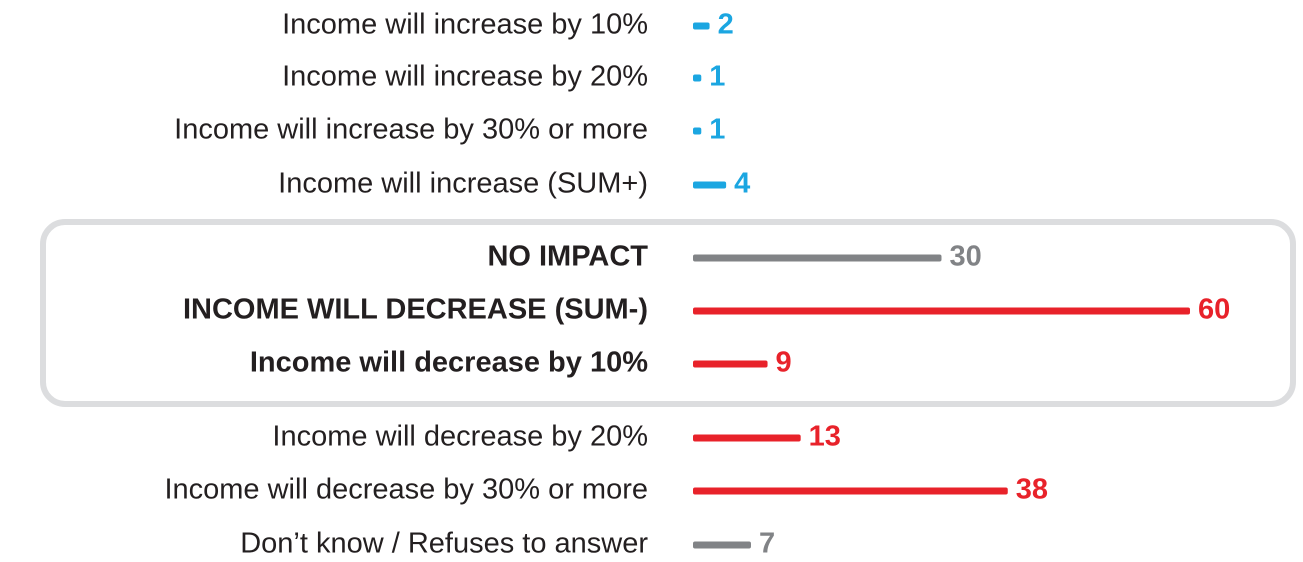 This screenshot has height=562, width=1303. What do you see at coordinates (966, 257) in the screenshot?
I see `value-label: 30` at bounding box center [966, 257].